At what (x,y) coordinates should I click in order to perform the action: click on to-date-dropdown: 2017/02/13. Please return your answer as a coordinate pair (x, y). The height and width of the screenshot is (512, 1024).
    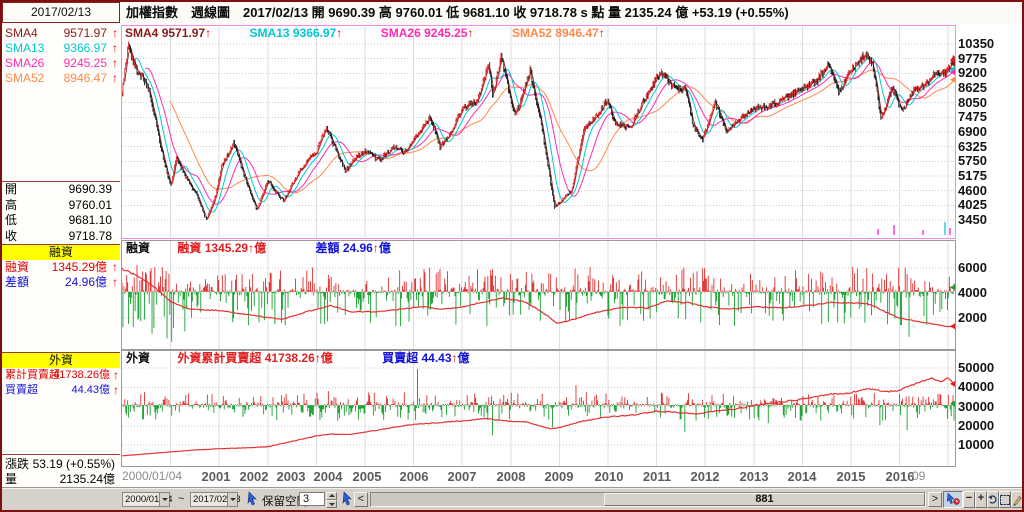
    Looking at the image, I should click on (215, 499).